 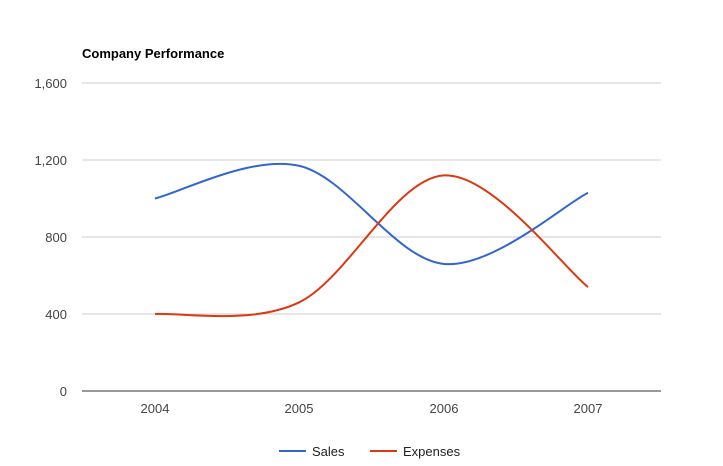 I want to click on y-tick-label: 800, so click(x=56, y=237).